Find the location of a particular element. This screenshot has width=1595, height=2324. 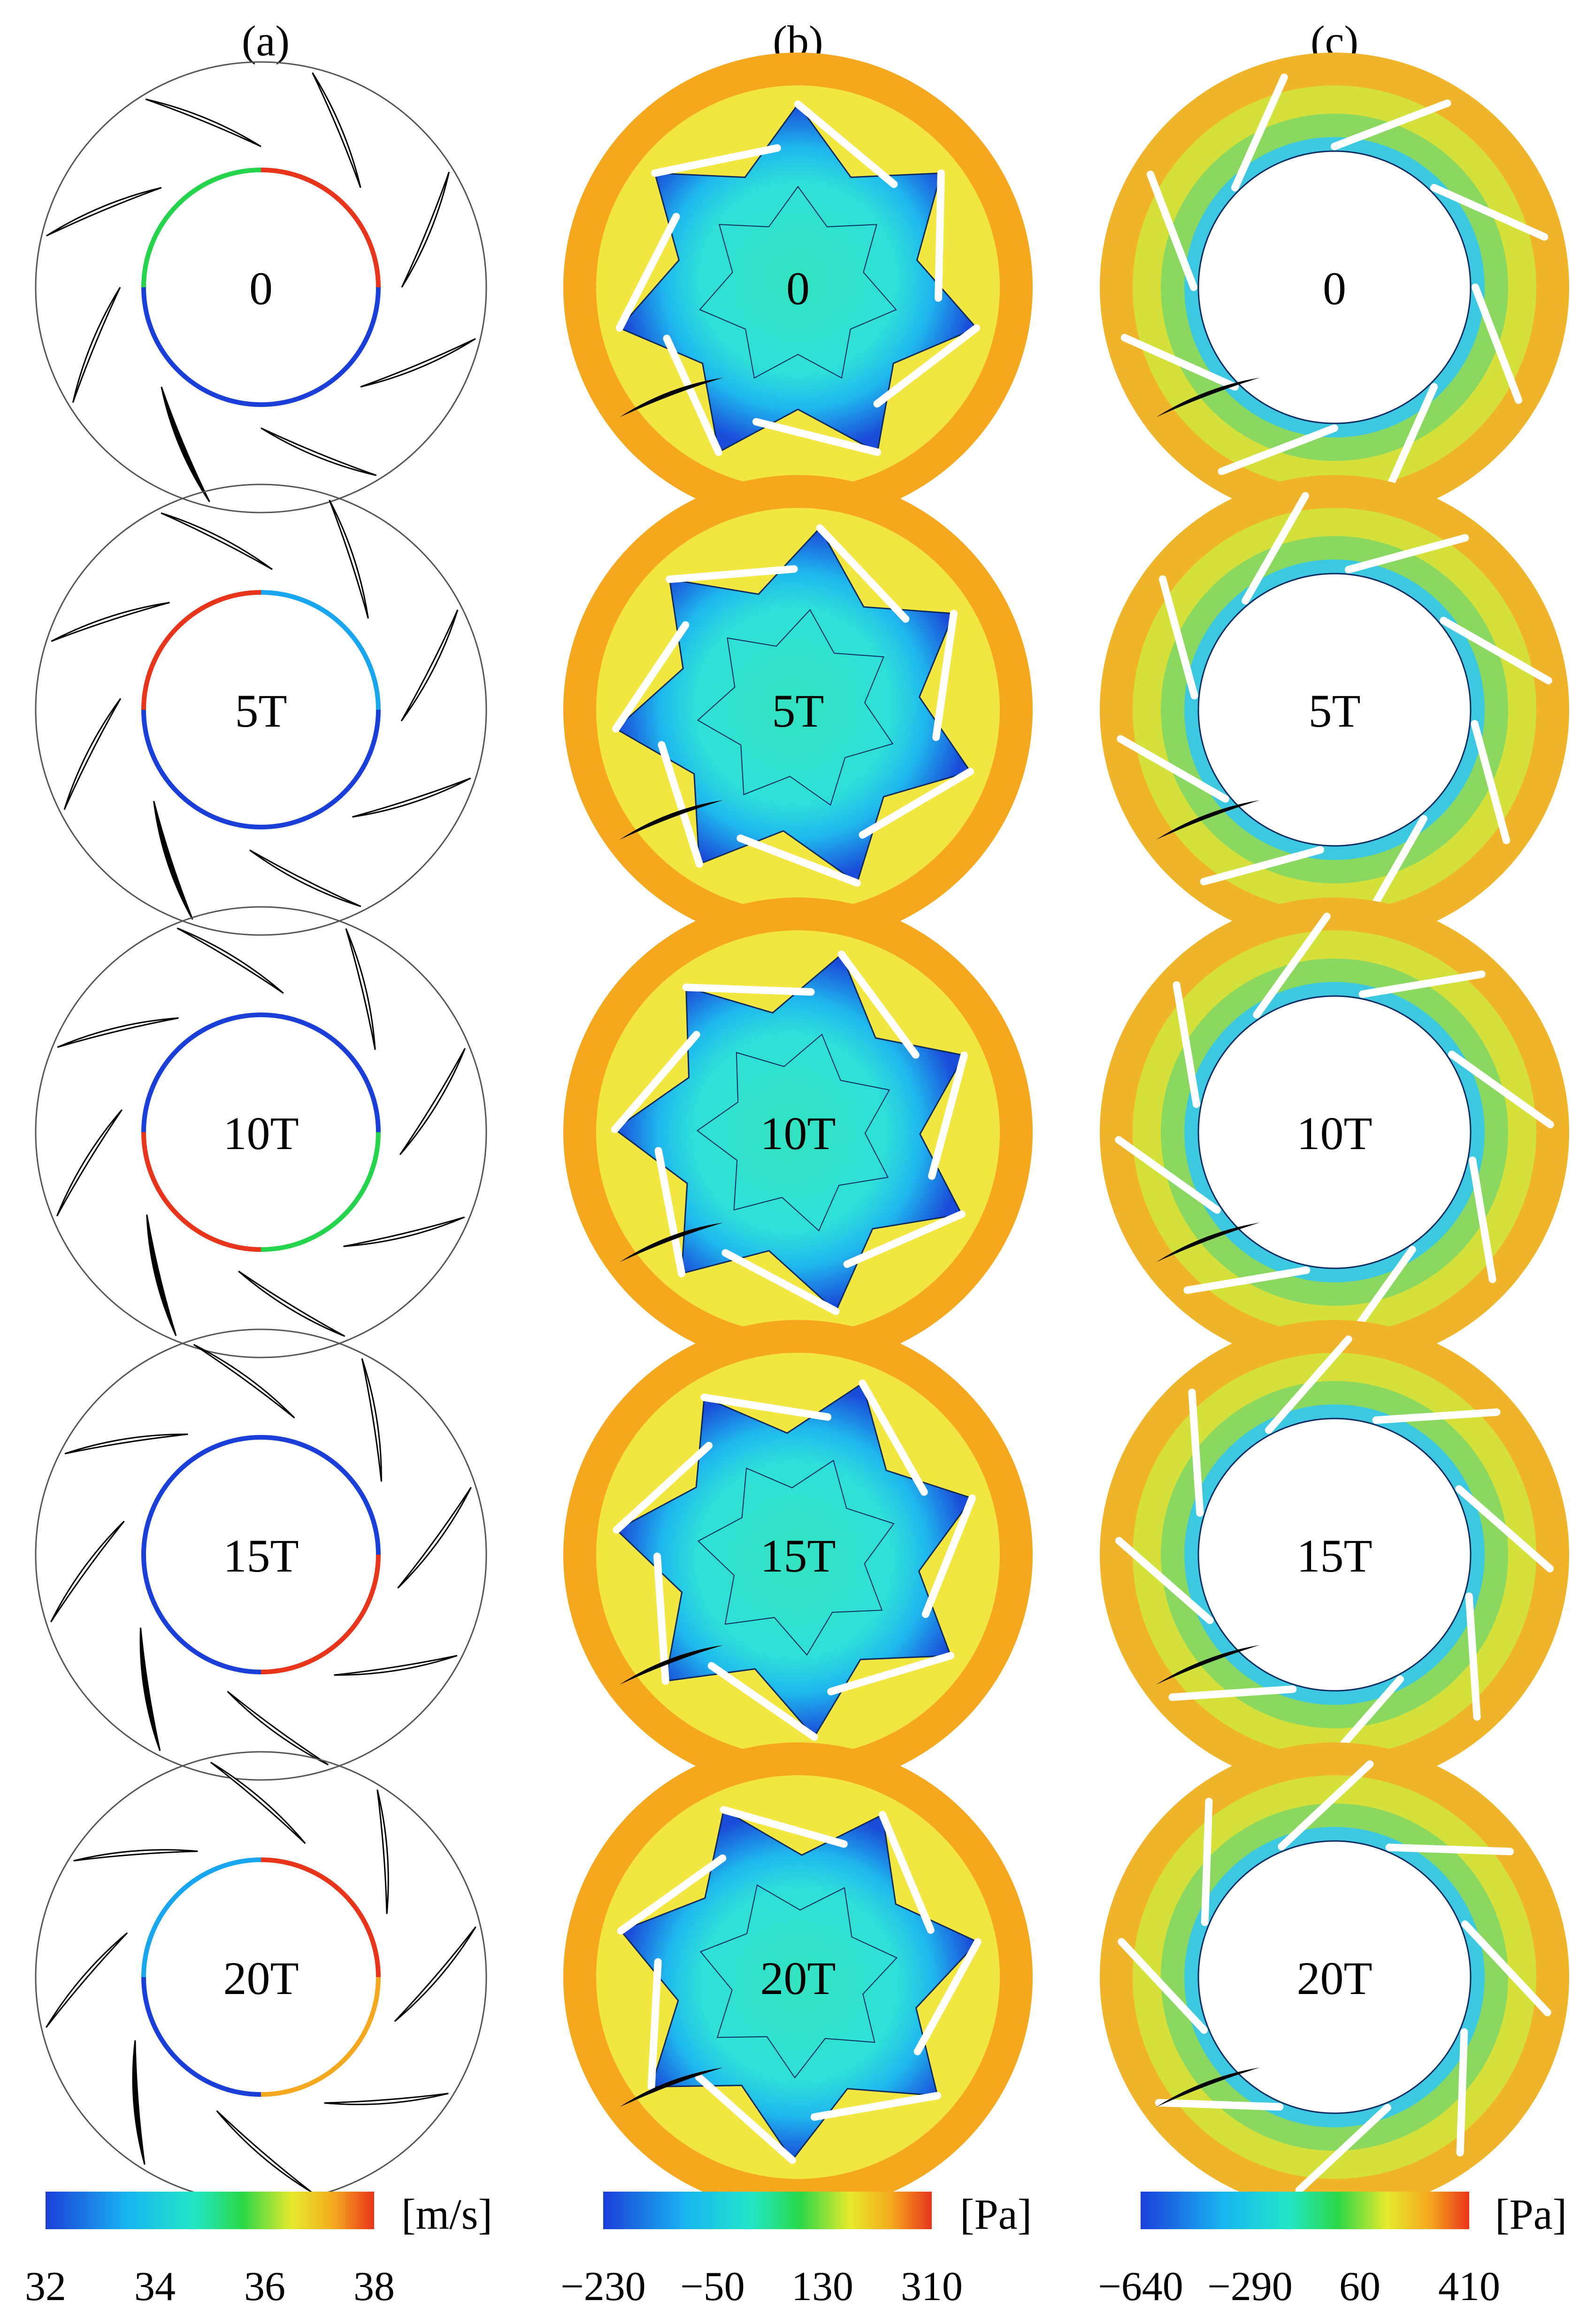

colorbar-a: [m/s] 32 34 36 38 is located at coordinates (258, 2250).